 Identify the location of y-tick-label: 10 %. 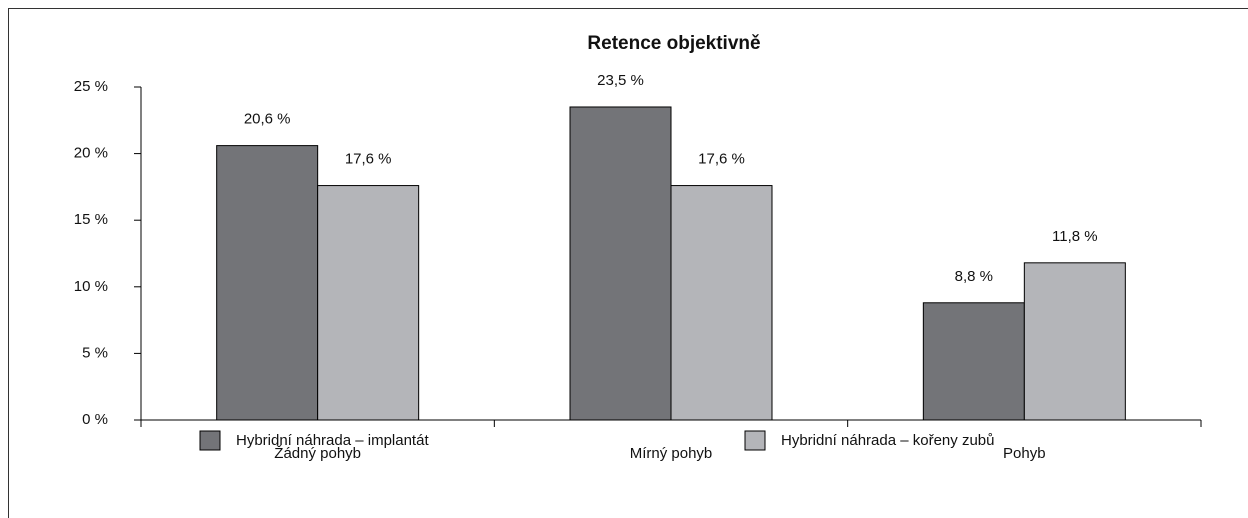
(91, 286).